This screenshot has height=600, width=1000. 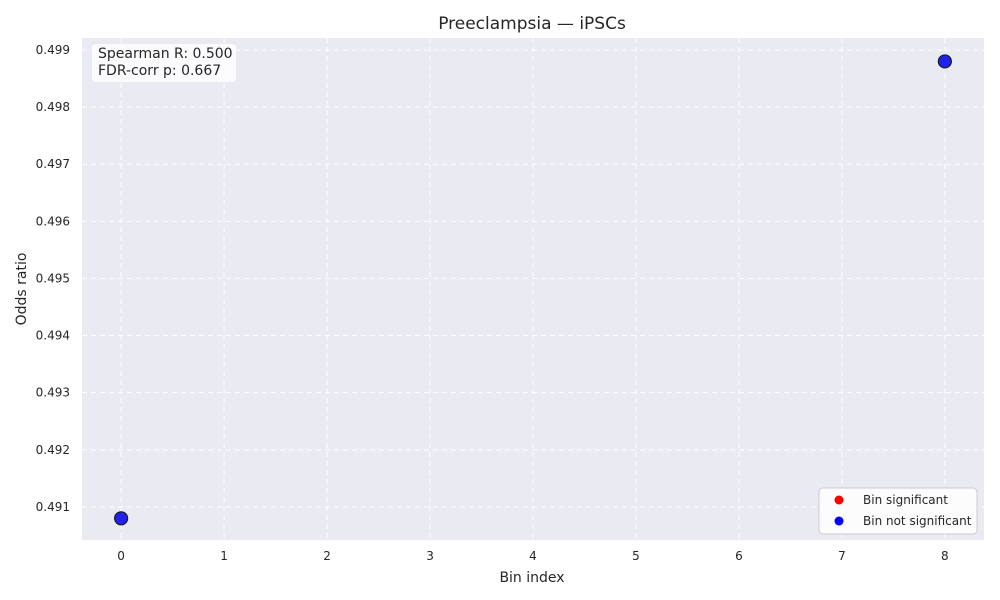 What do you see at coordinates (159, 71) in the screenshot?
I see `annotation-fdr: FDR-corr p: 0.667` at bounding box center [159, 71].